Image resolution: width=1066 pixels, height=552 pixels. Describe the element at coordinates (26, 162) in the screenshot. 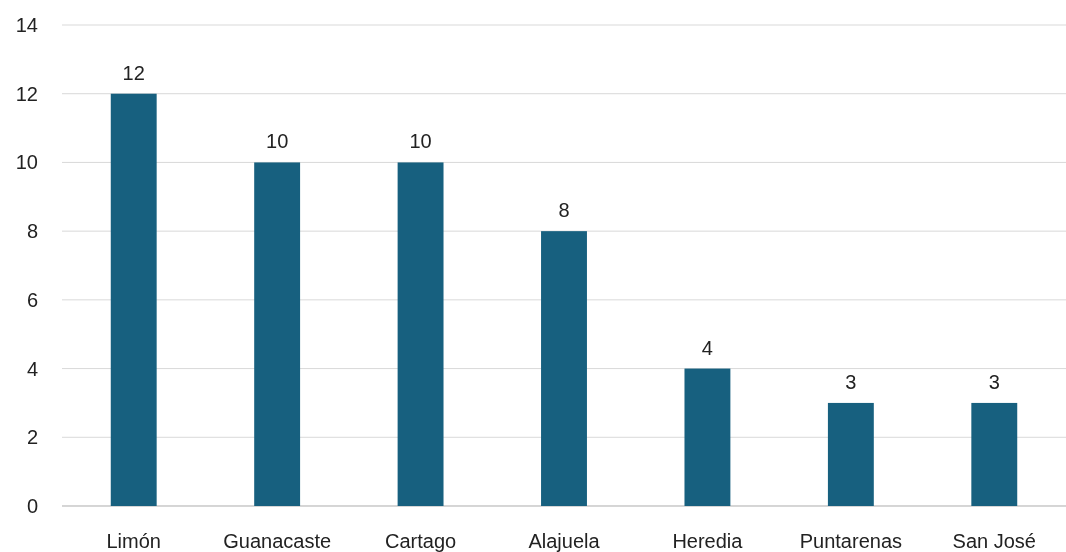

I see `y-tick-label: 10` at that location.